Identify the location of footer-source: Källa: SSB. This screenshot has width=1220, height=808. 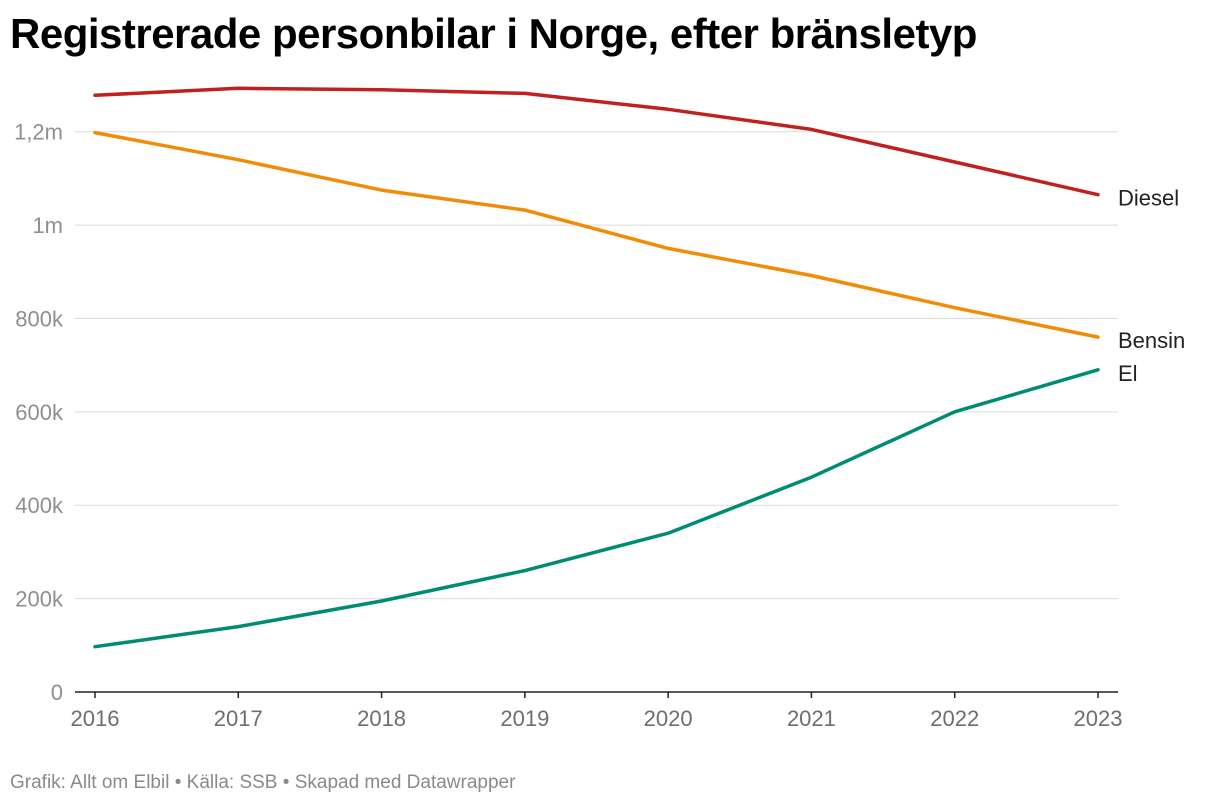
(232, 782).